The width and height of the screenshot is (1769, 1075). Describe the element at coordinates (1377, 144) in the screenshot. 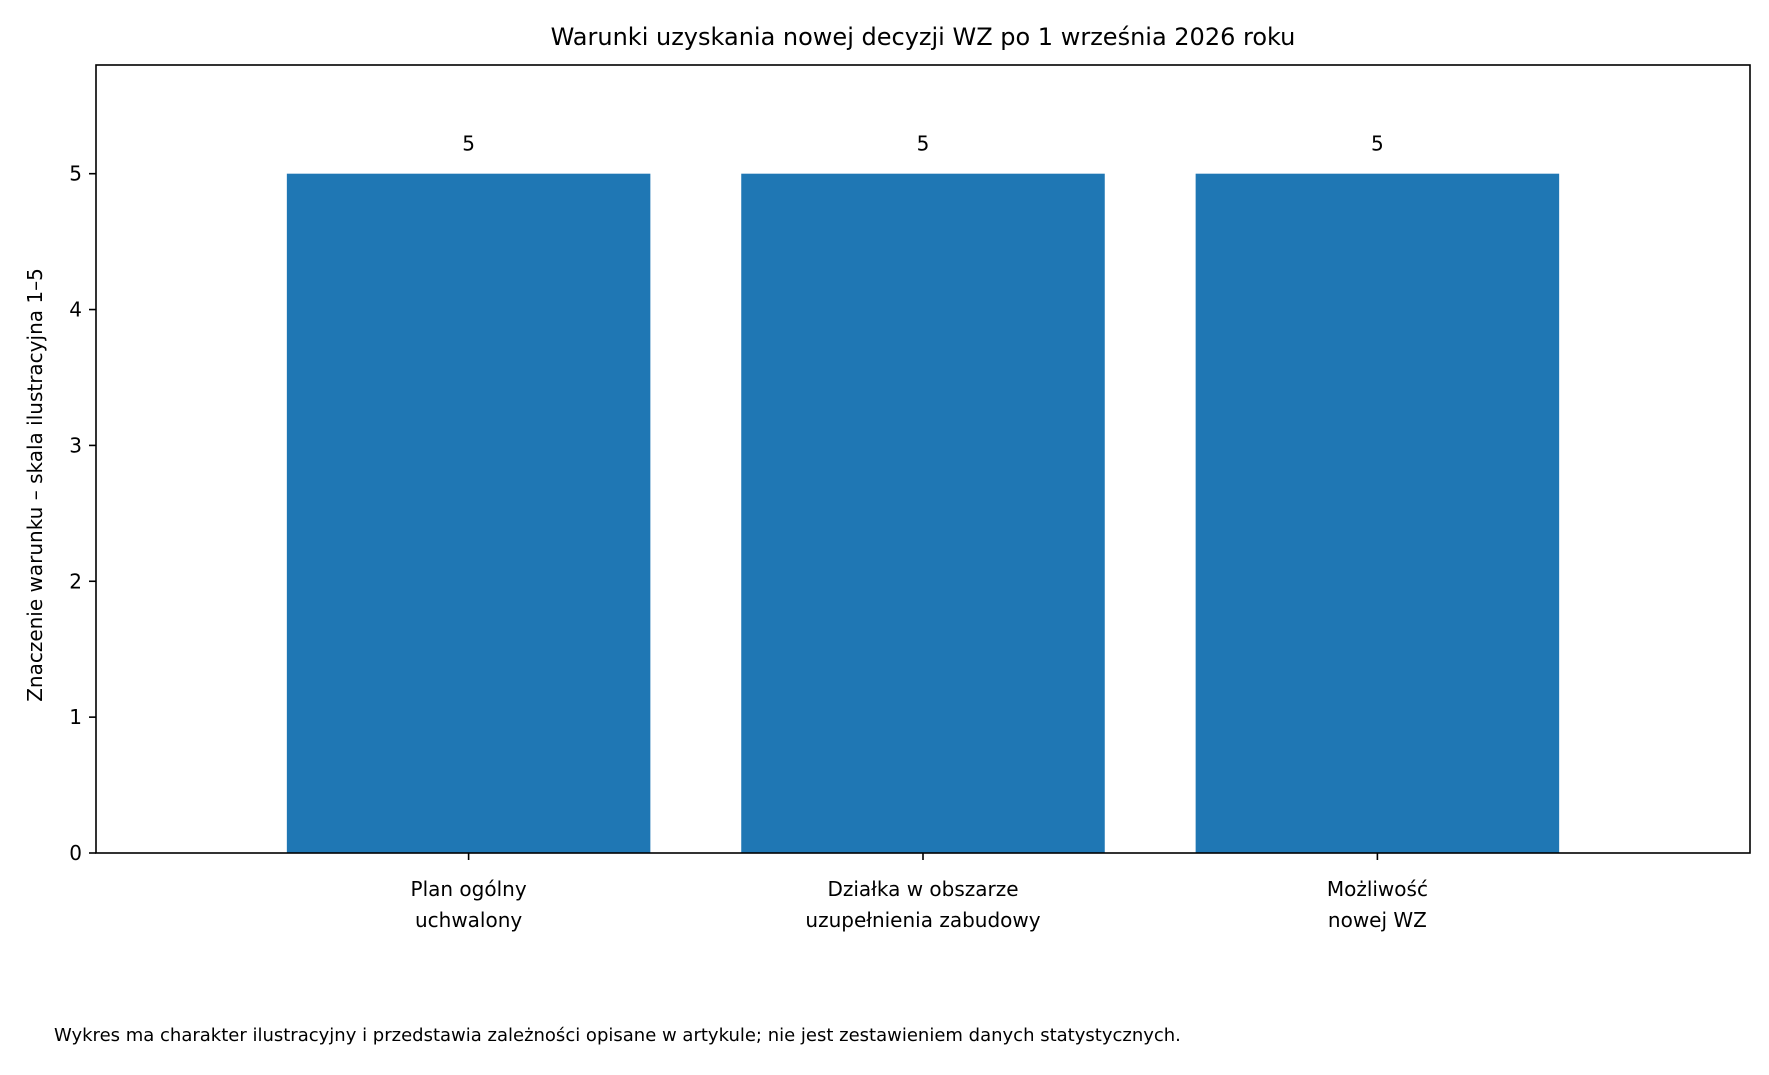

I see `data-label-3: 5` at that location.